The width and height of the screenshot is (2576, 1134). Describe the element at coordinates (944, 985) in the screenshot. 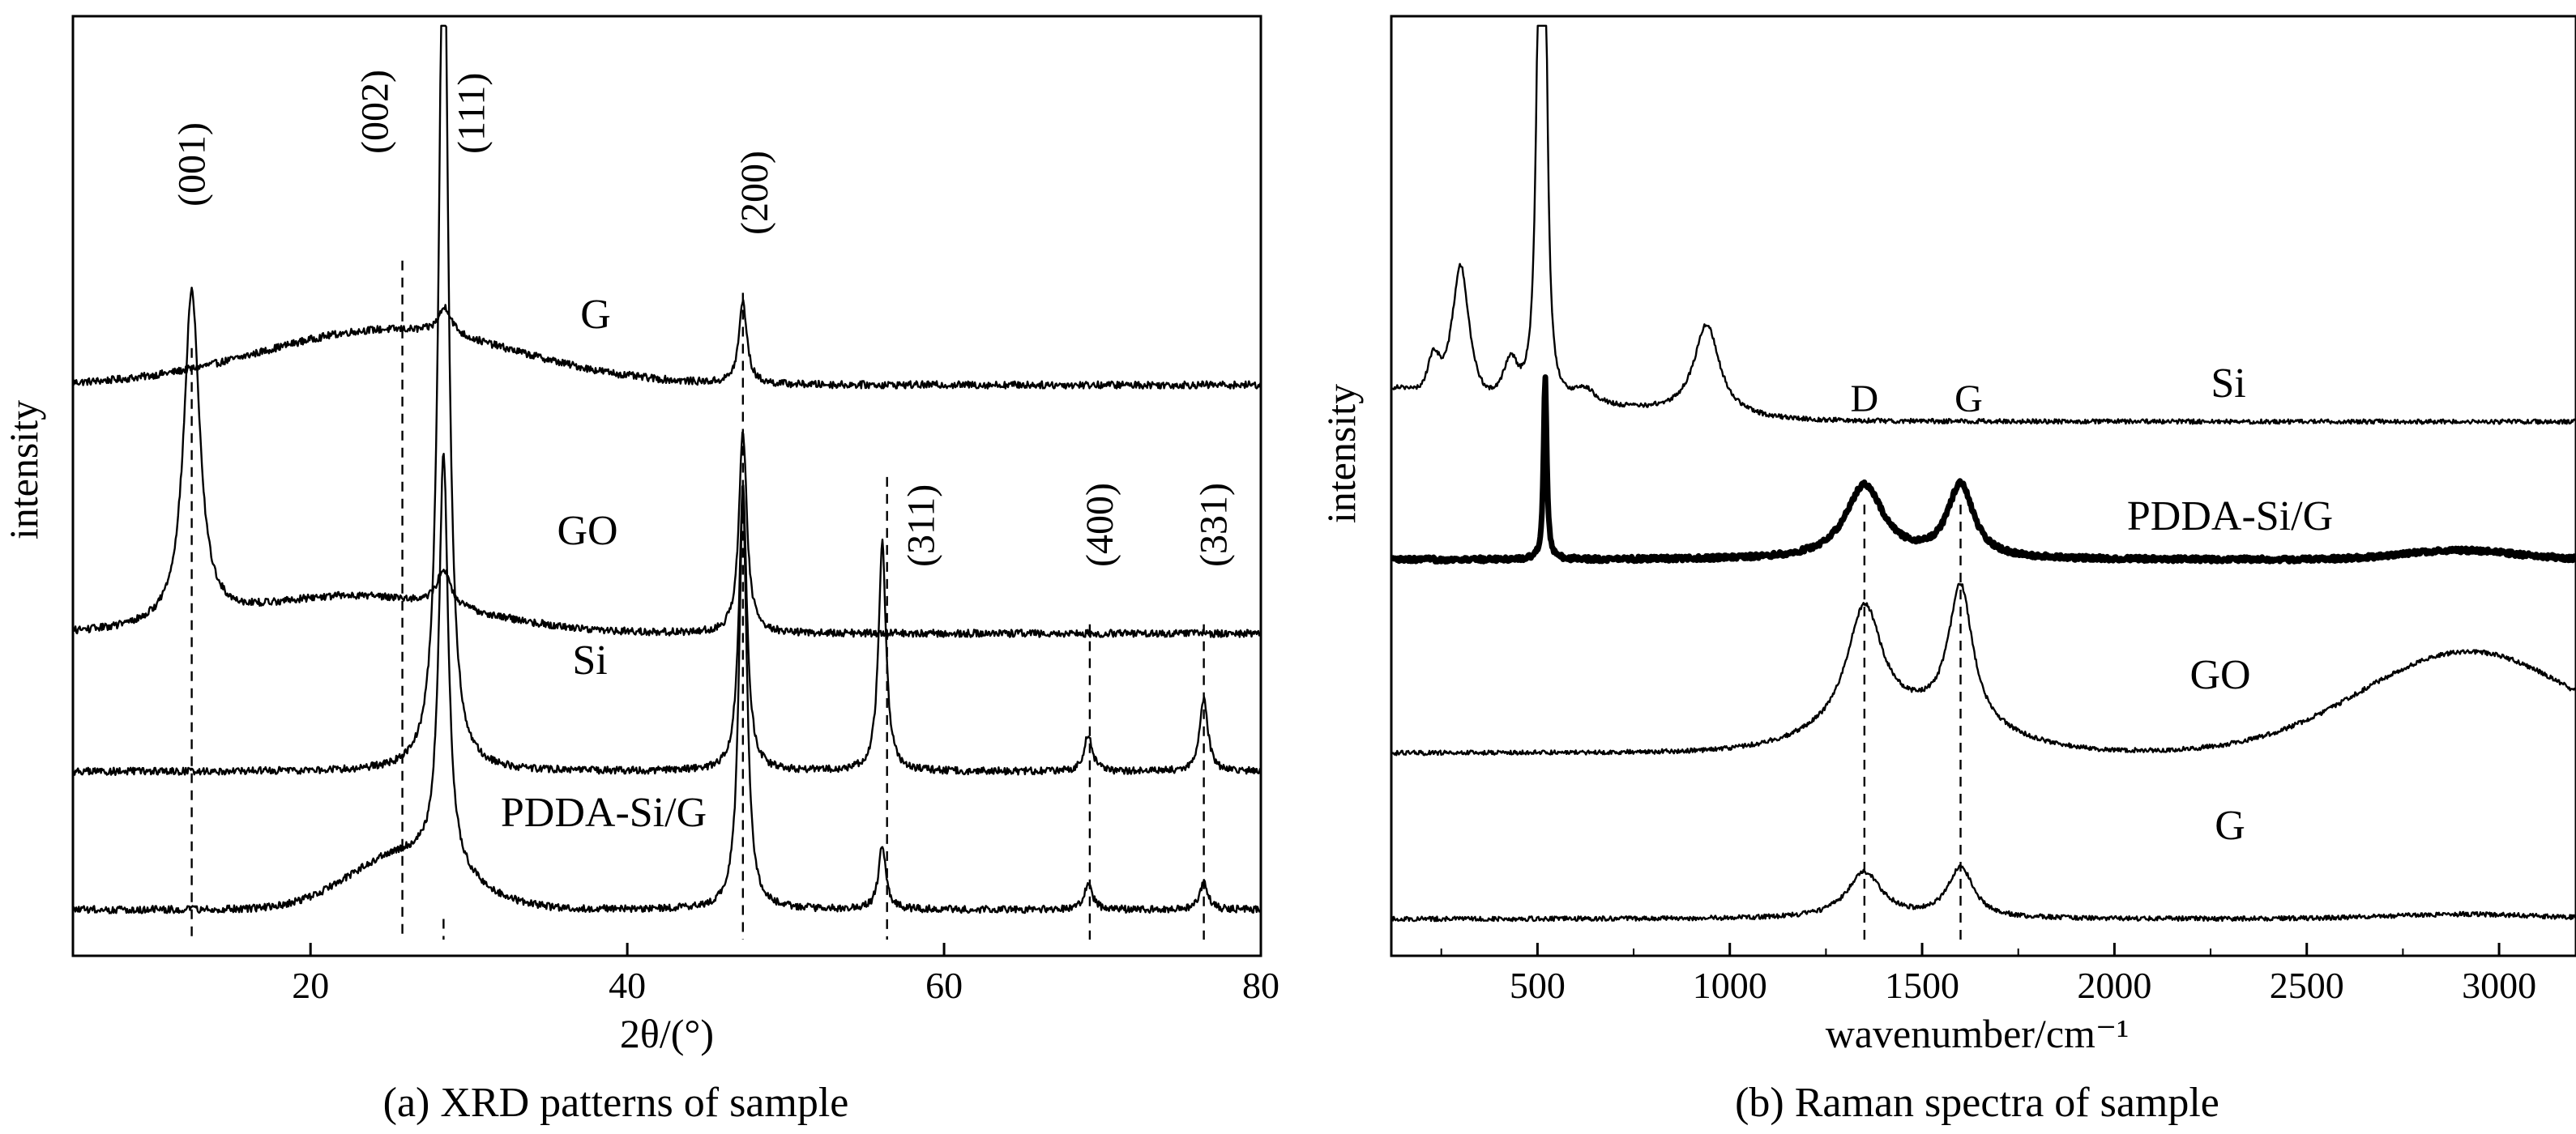

I see `x-tick-label: 60` at that location.